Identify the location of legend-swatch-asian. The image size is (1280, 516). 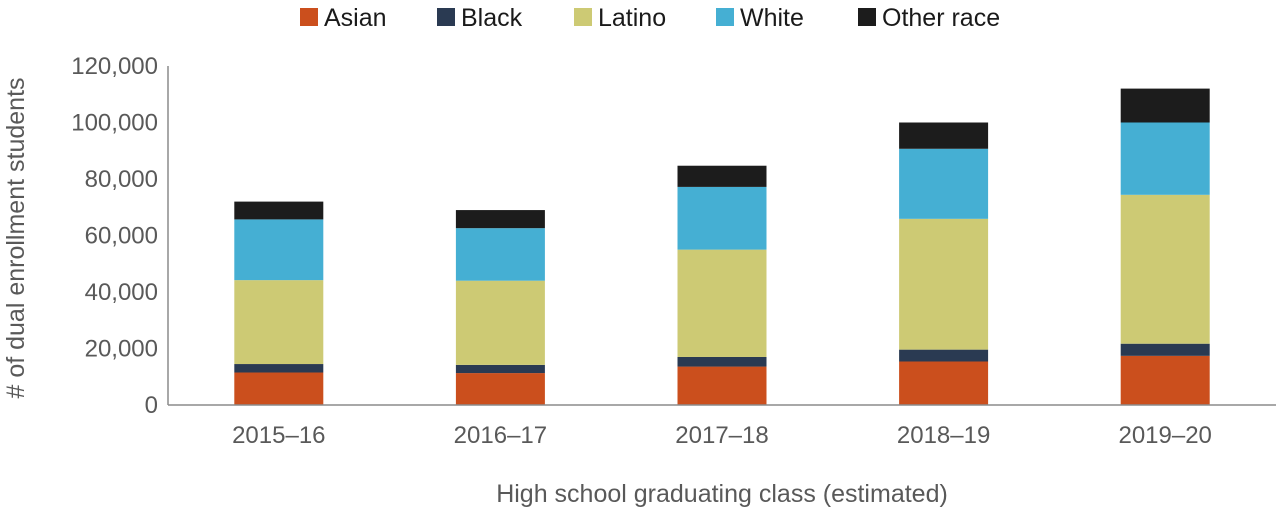
(309, 17).